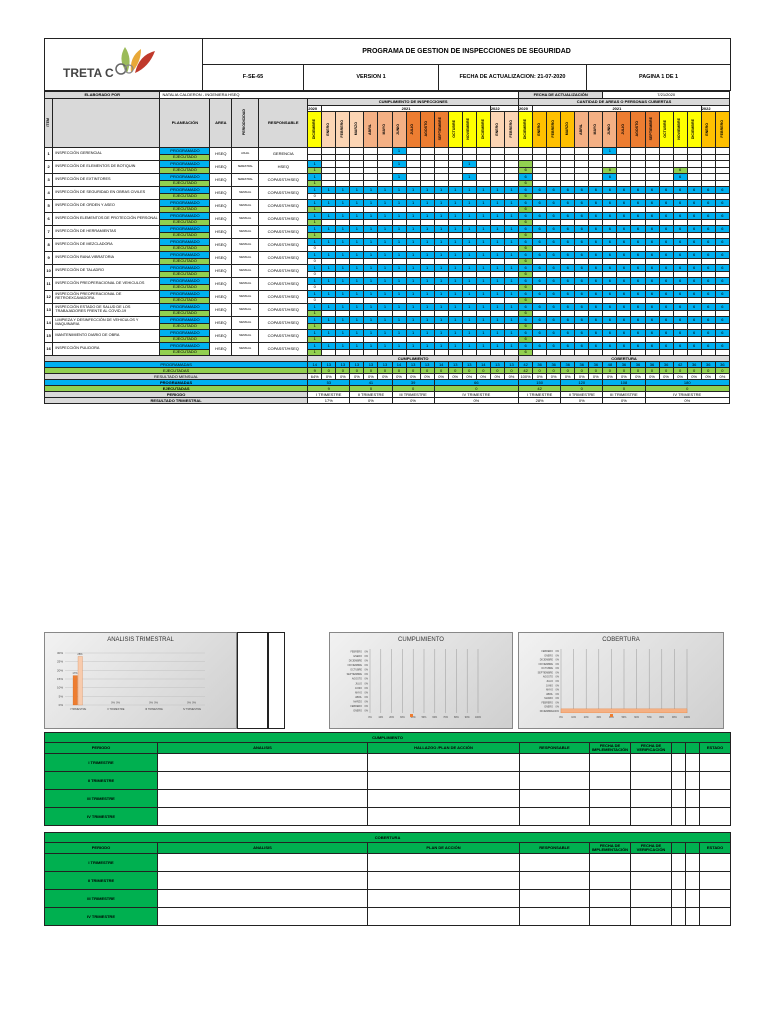 The image size is (768, 1024). What do you see at coordinates (80, 654) in the screenshot?
I see `svg-text: 28%` at bounding box center [80, 654].